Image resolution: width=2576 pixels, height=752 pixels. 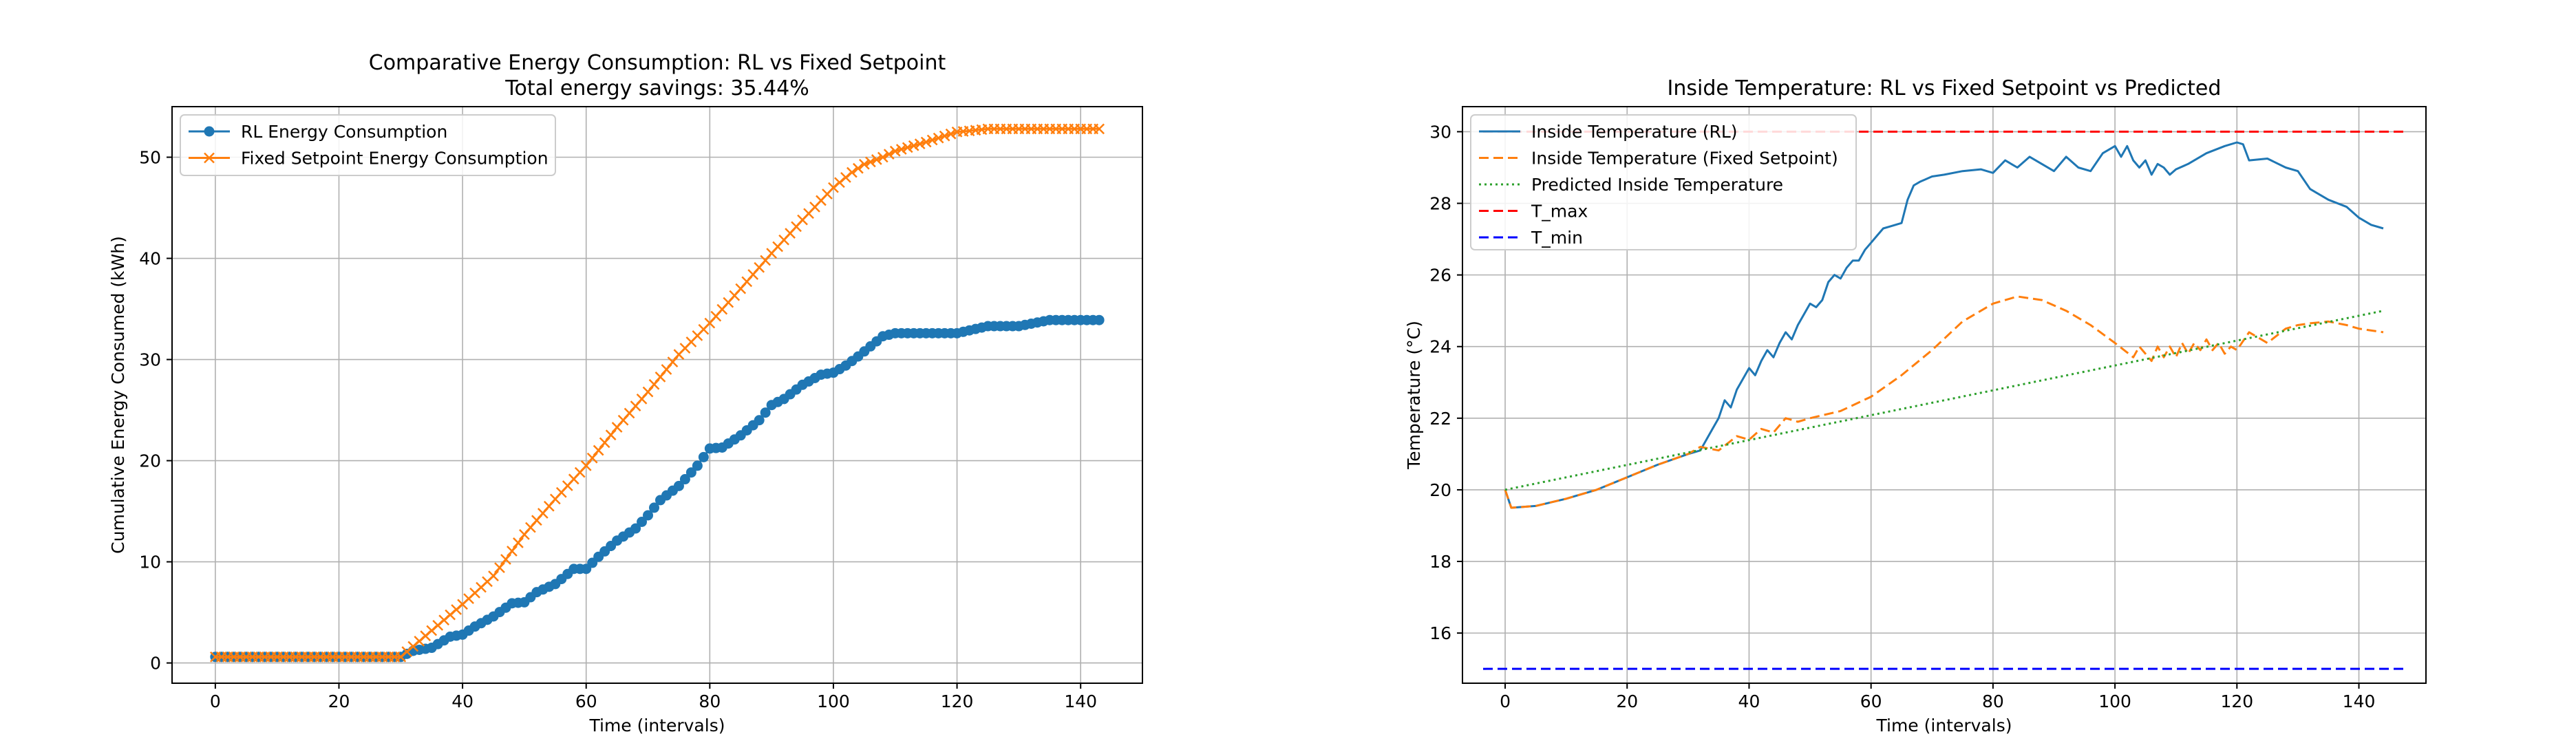 What do you see at coordinates (1080, 701) in the screenshot?
I see `energy-chart-x-tick-label: 140` at bounding box center [1080, 701].